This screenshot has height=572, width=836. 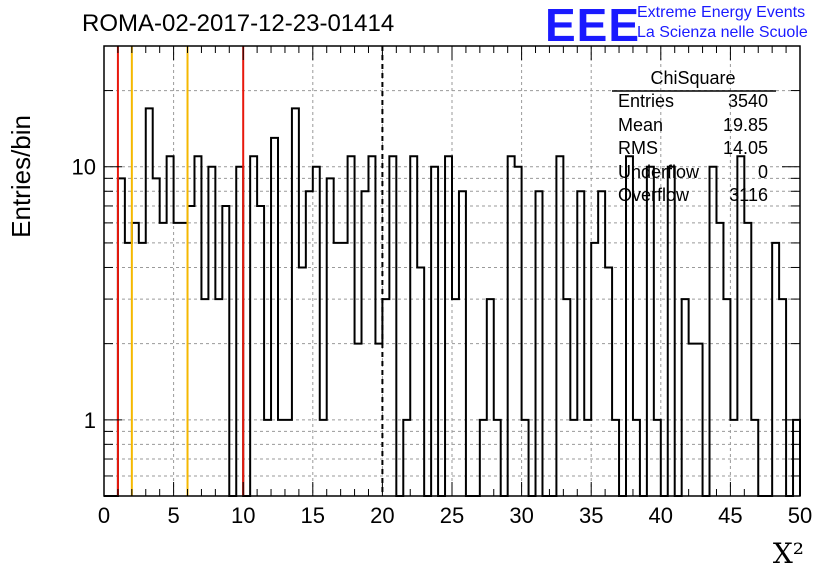 What do you see at coordinates (90, 420) in the screenshot?
I see `y-tick-label: 1` at bounding box center [90, 420].